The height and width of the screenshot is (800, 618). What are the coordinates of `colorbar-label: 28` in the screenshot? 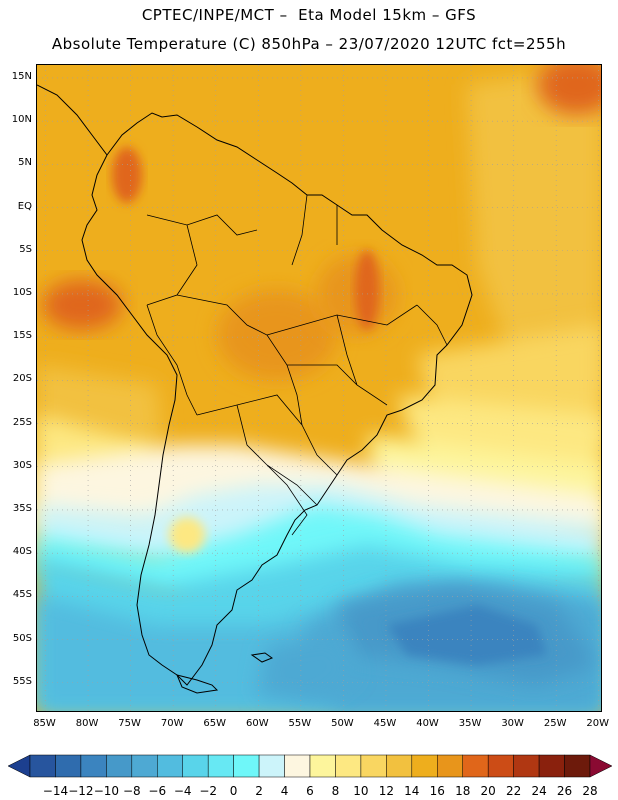 It's located at (590, 791).